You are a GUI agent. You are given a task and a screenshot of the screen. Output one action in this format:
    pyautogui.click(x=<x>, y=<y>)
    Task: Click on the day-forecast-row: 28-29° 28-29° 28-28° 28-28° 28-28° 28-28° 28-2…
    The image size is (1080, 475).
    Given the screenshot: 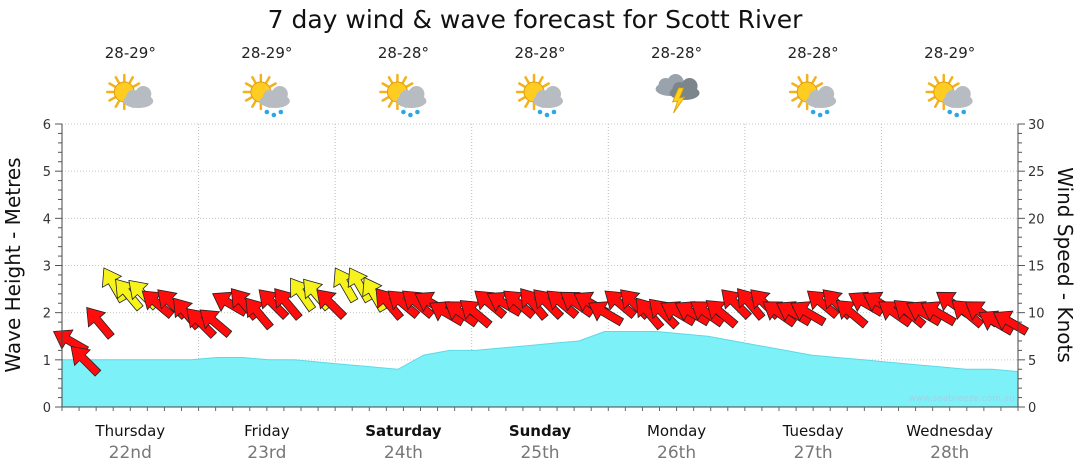 What is the action you would take?
    pyautogui.click(x=540, y=81)
    